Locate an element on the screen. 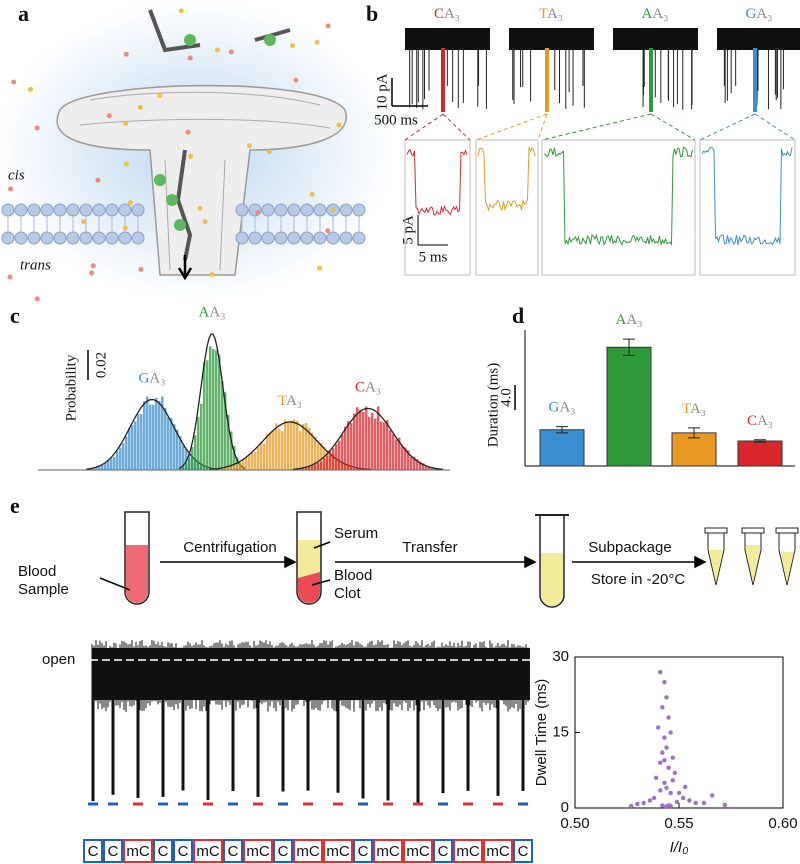 Image resolution: width=800 pixels, height=864 pixels. pore-detail is located at coordinates (205, 181).